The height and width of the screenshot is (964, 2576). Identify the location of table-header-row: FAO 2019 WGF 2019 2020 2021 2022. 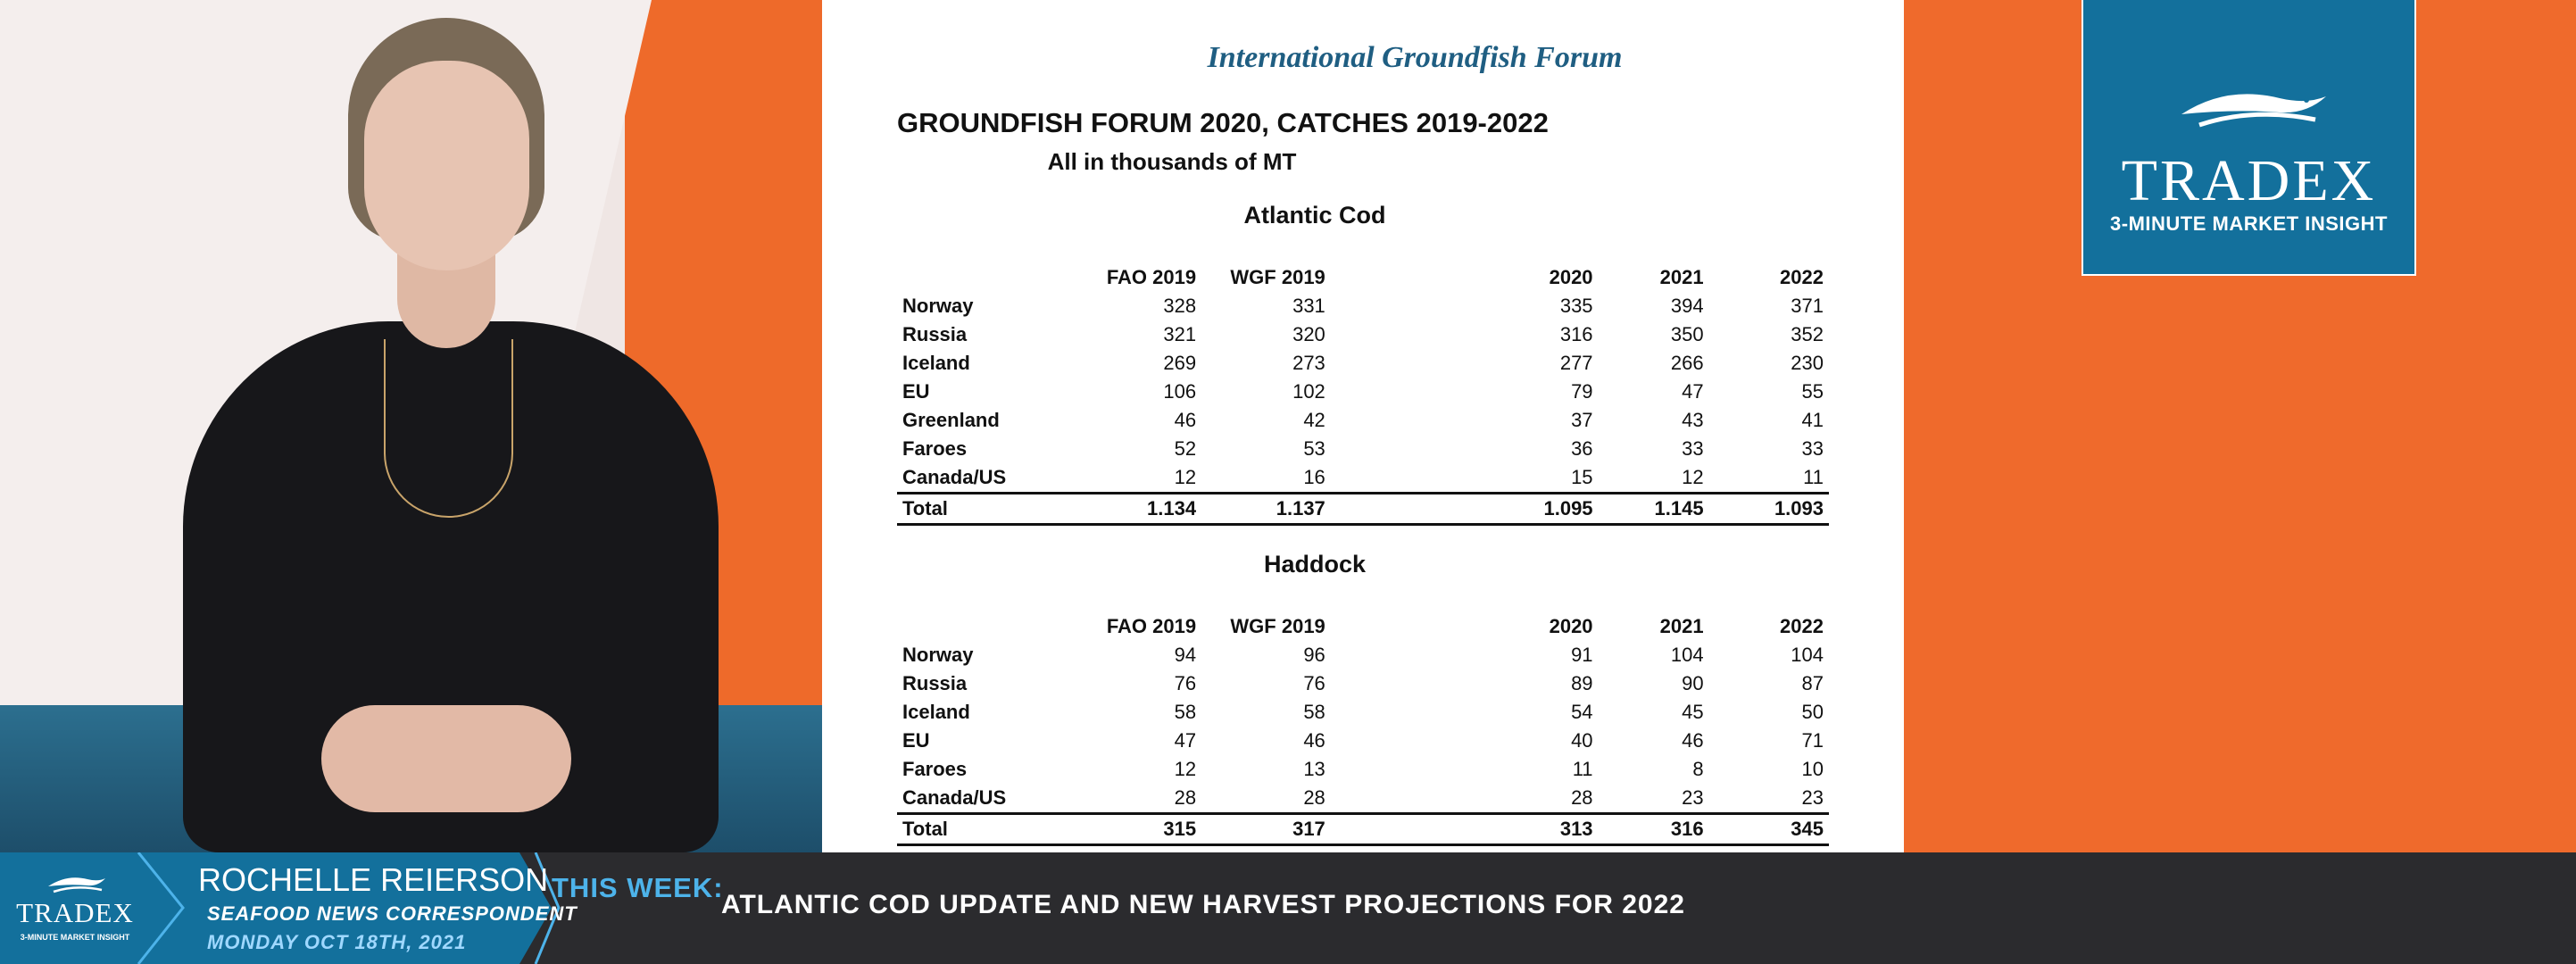
(1363, 626).